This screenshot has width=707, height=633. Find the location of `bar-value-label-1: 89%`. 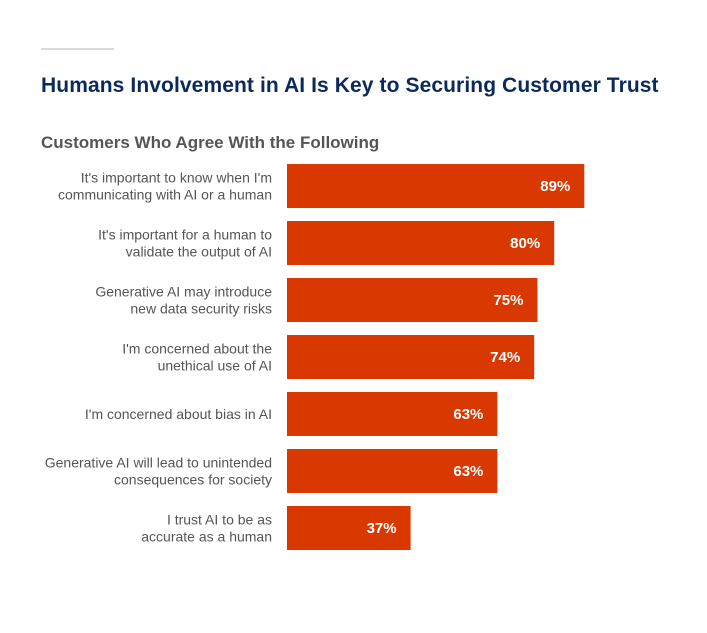

bar-value-label-1: 89% is located at coordinates (555, 186).